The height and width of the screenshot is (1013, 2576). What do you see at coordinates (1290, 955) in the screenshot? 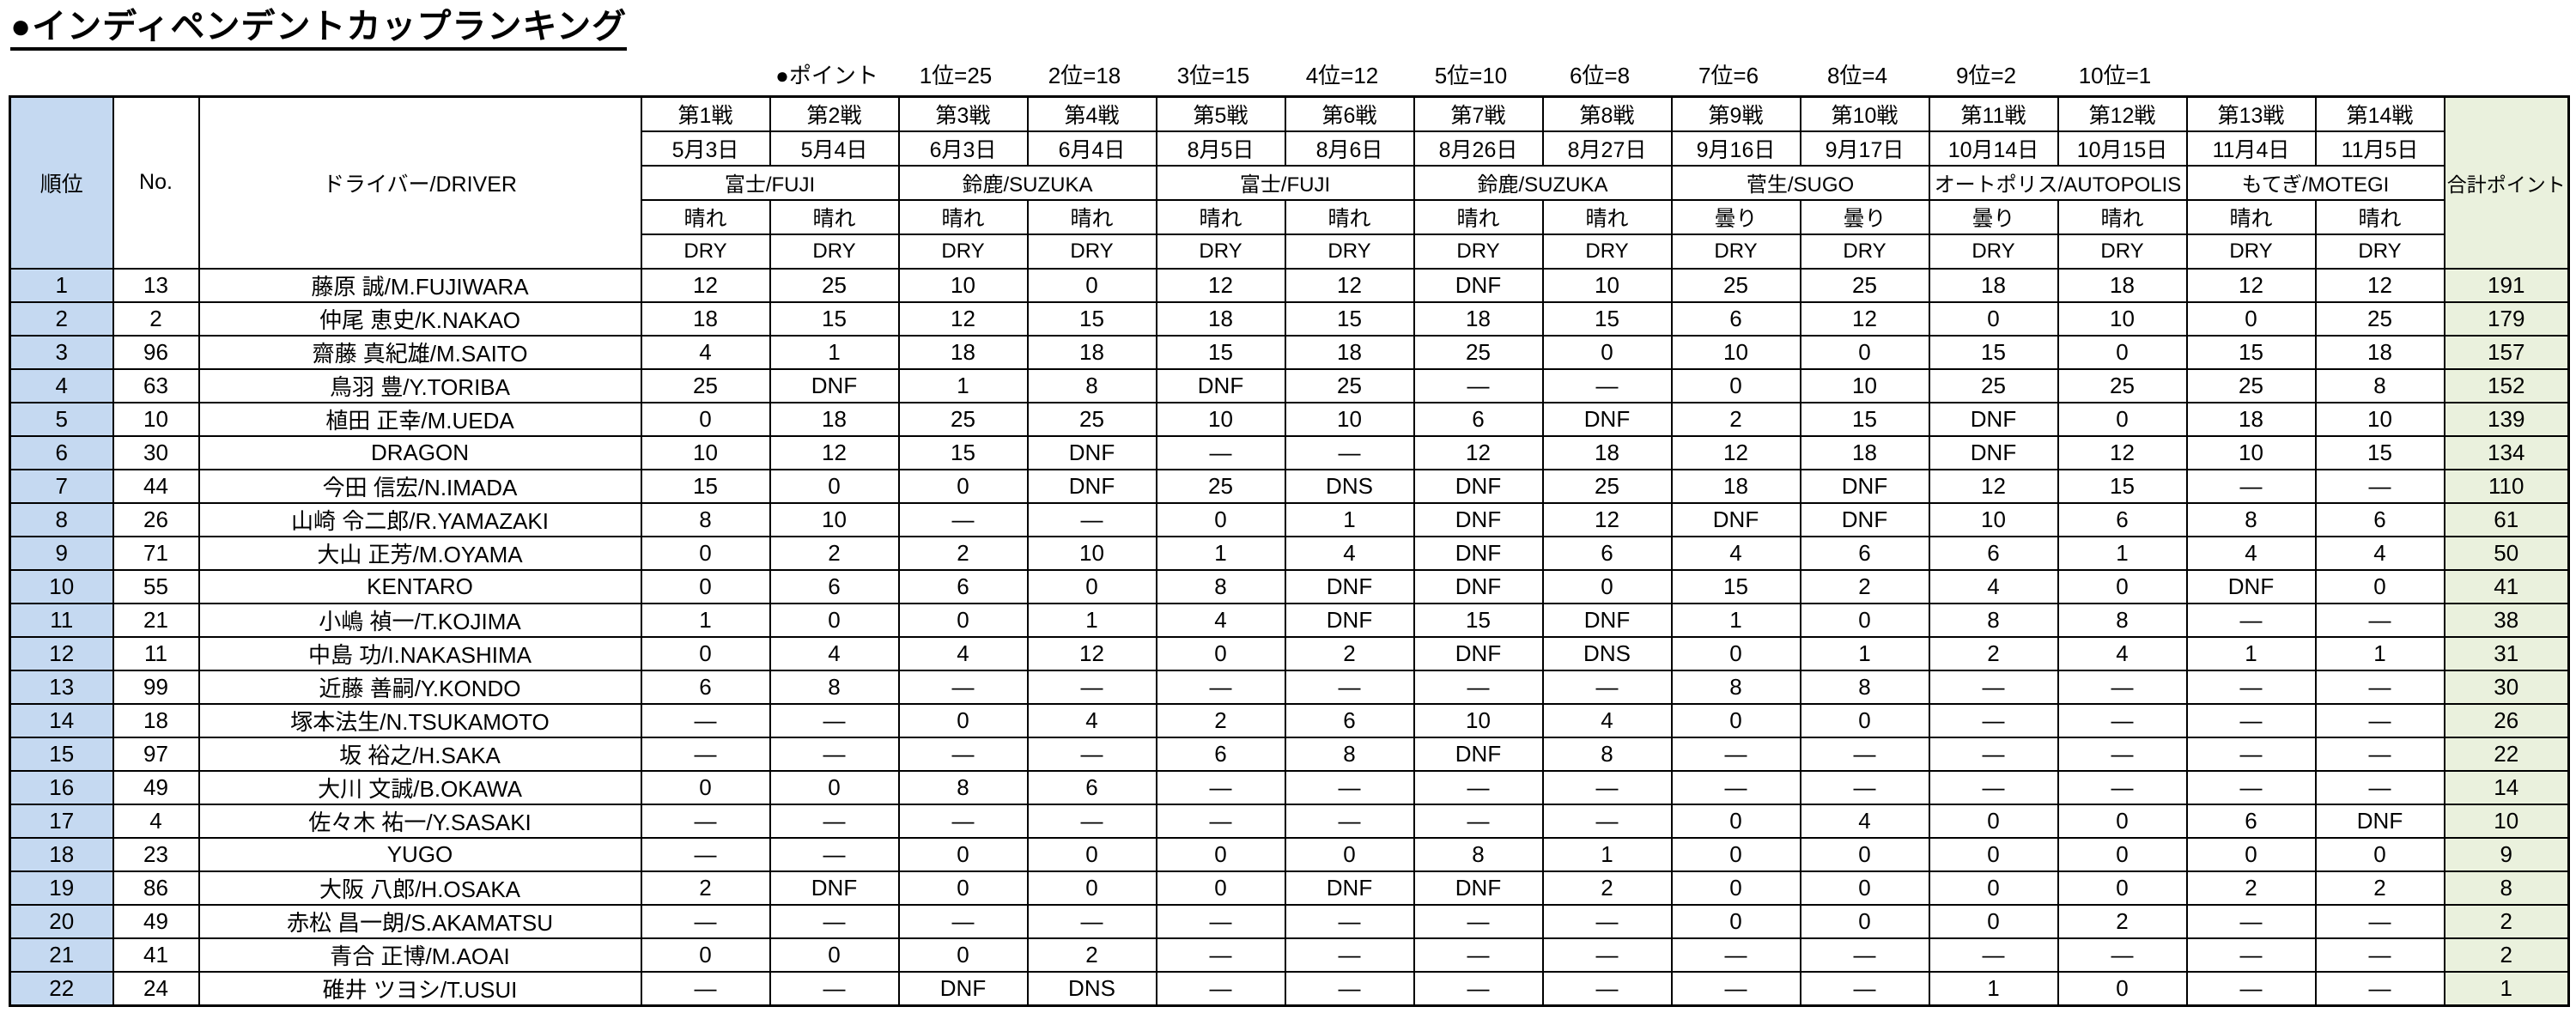
I see `table-row: 21 41 青合 正博/M.AOAI 0 0 0 2— — — — — — — — — —2` at bounding box center [1290, 955].